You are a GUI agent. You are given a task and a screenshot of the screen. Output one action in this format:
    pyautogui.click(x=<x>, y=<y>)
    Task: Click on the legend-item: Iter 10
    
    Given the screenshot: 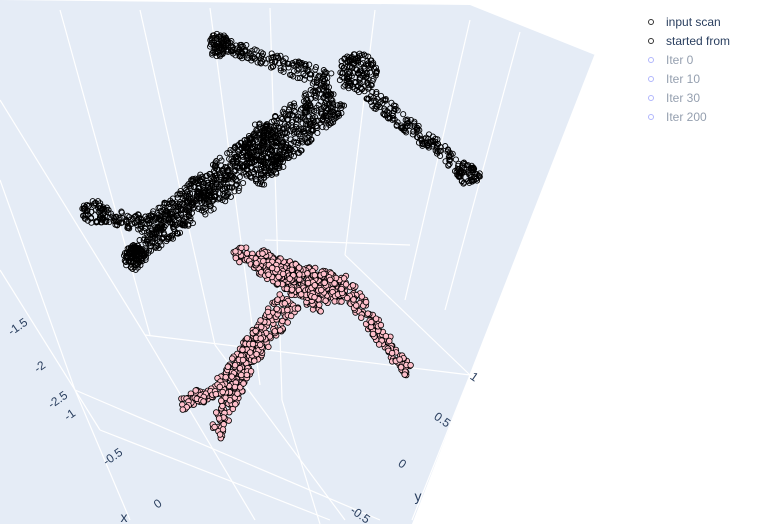 What is the action you would take?
    pyautogui.click(x=699, y=78)
    